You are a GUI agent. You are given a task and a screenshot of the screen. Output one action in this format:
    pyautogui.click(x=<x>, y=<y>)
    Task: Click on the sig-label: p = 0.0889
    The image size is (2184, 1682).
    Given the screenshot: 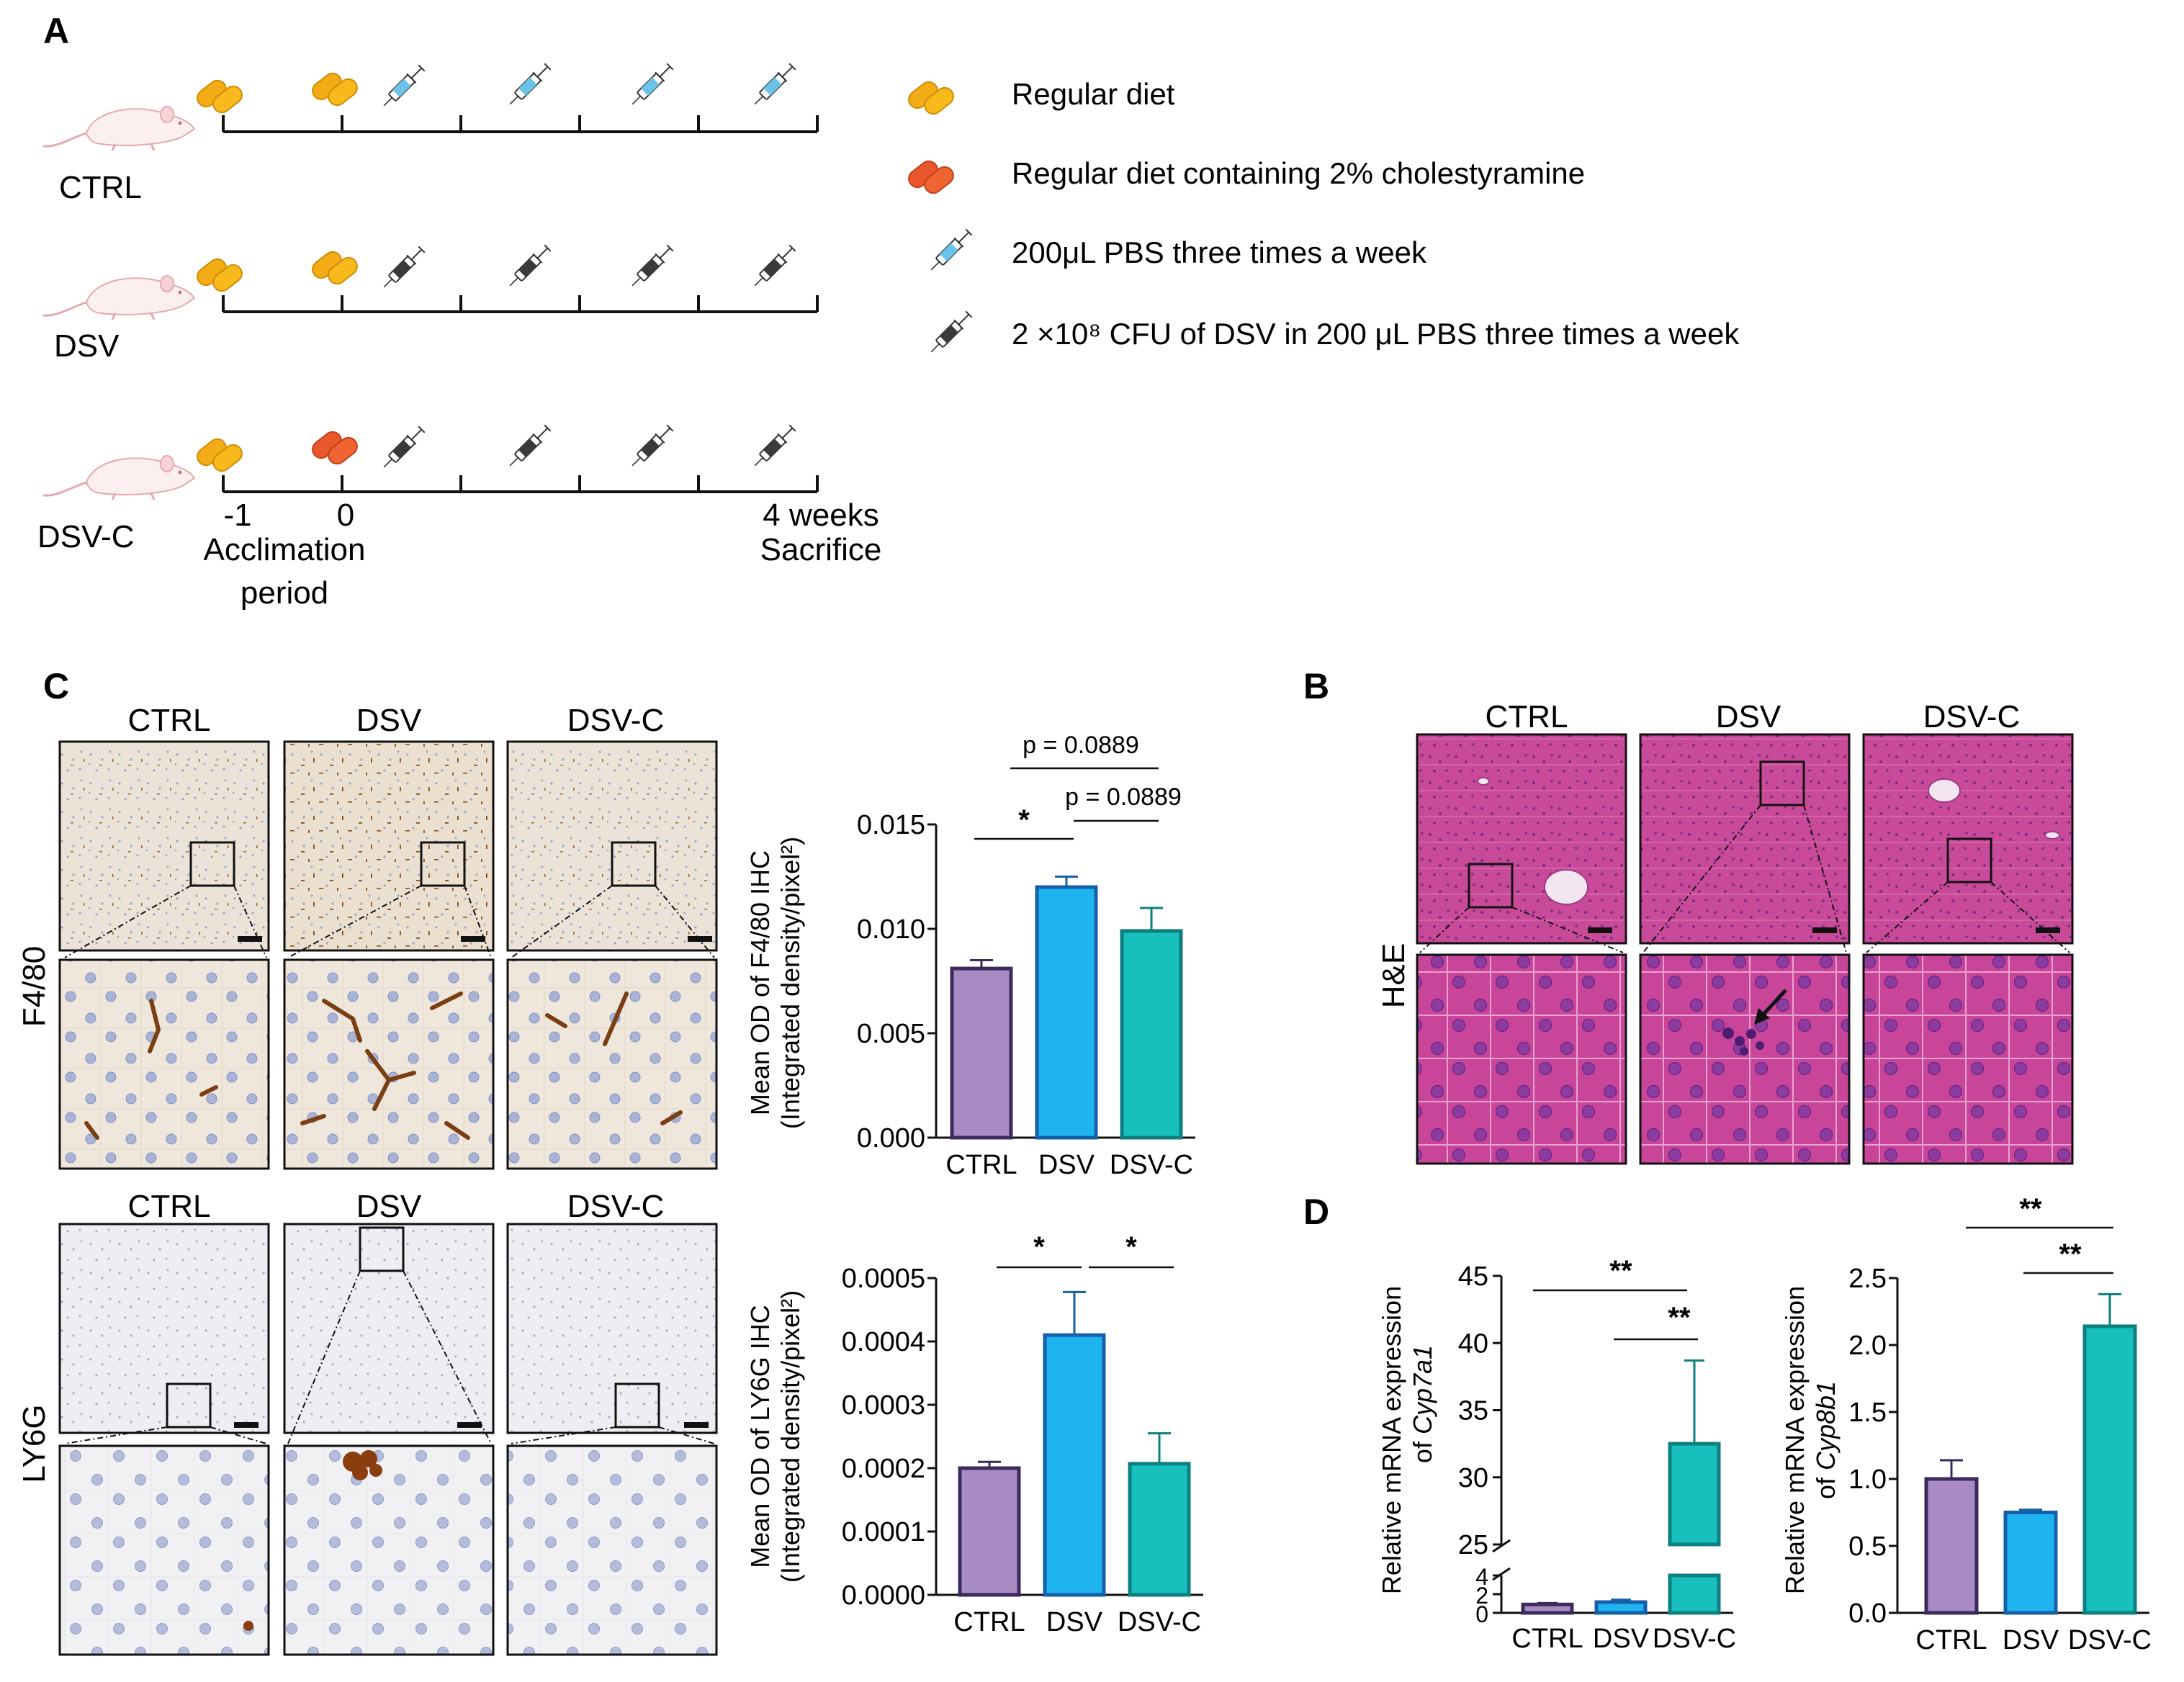 What is the action you would take?
    pyautogui.click(x=1081, y=745)
    